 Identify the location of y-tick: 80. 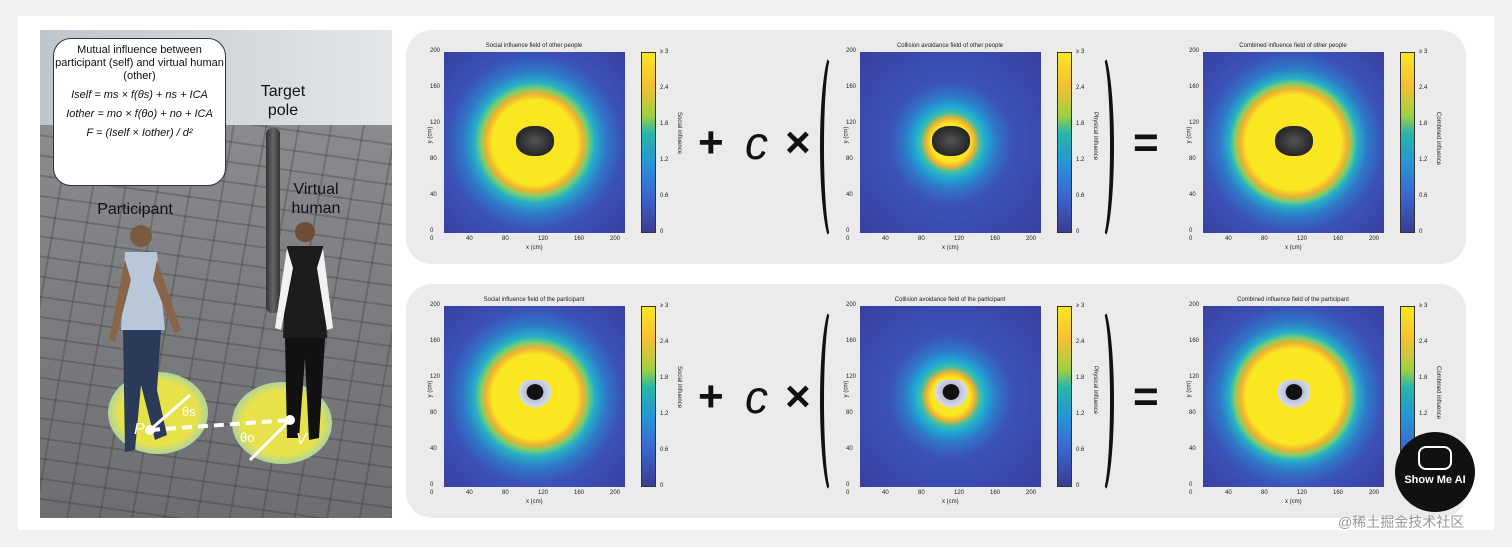
(849, 159).